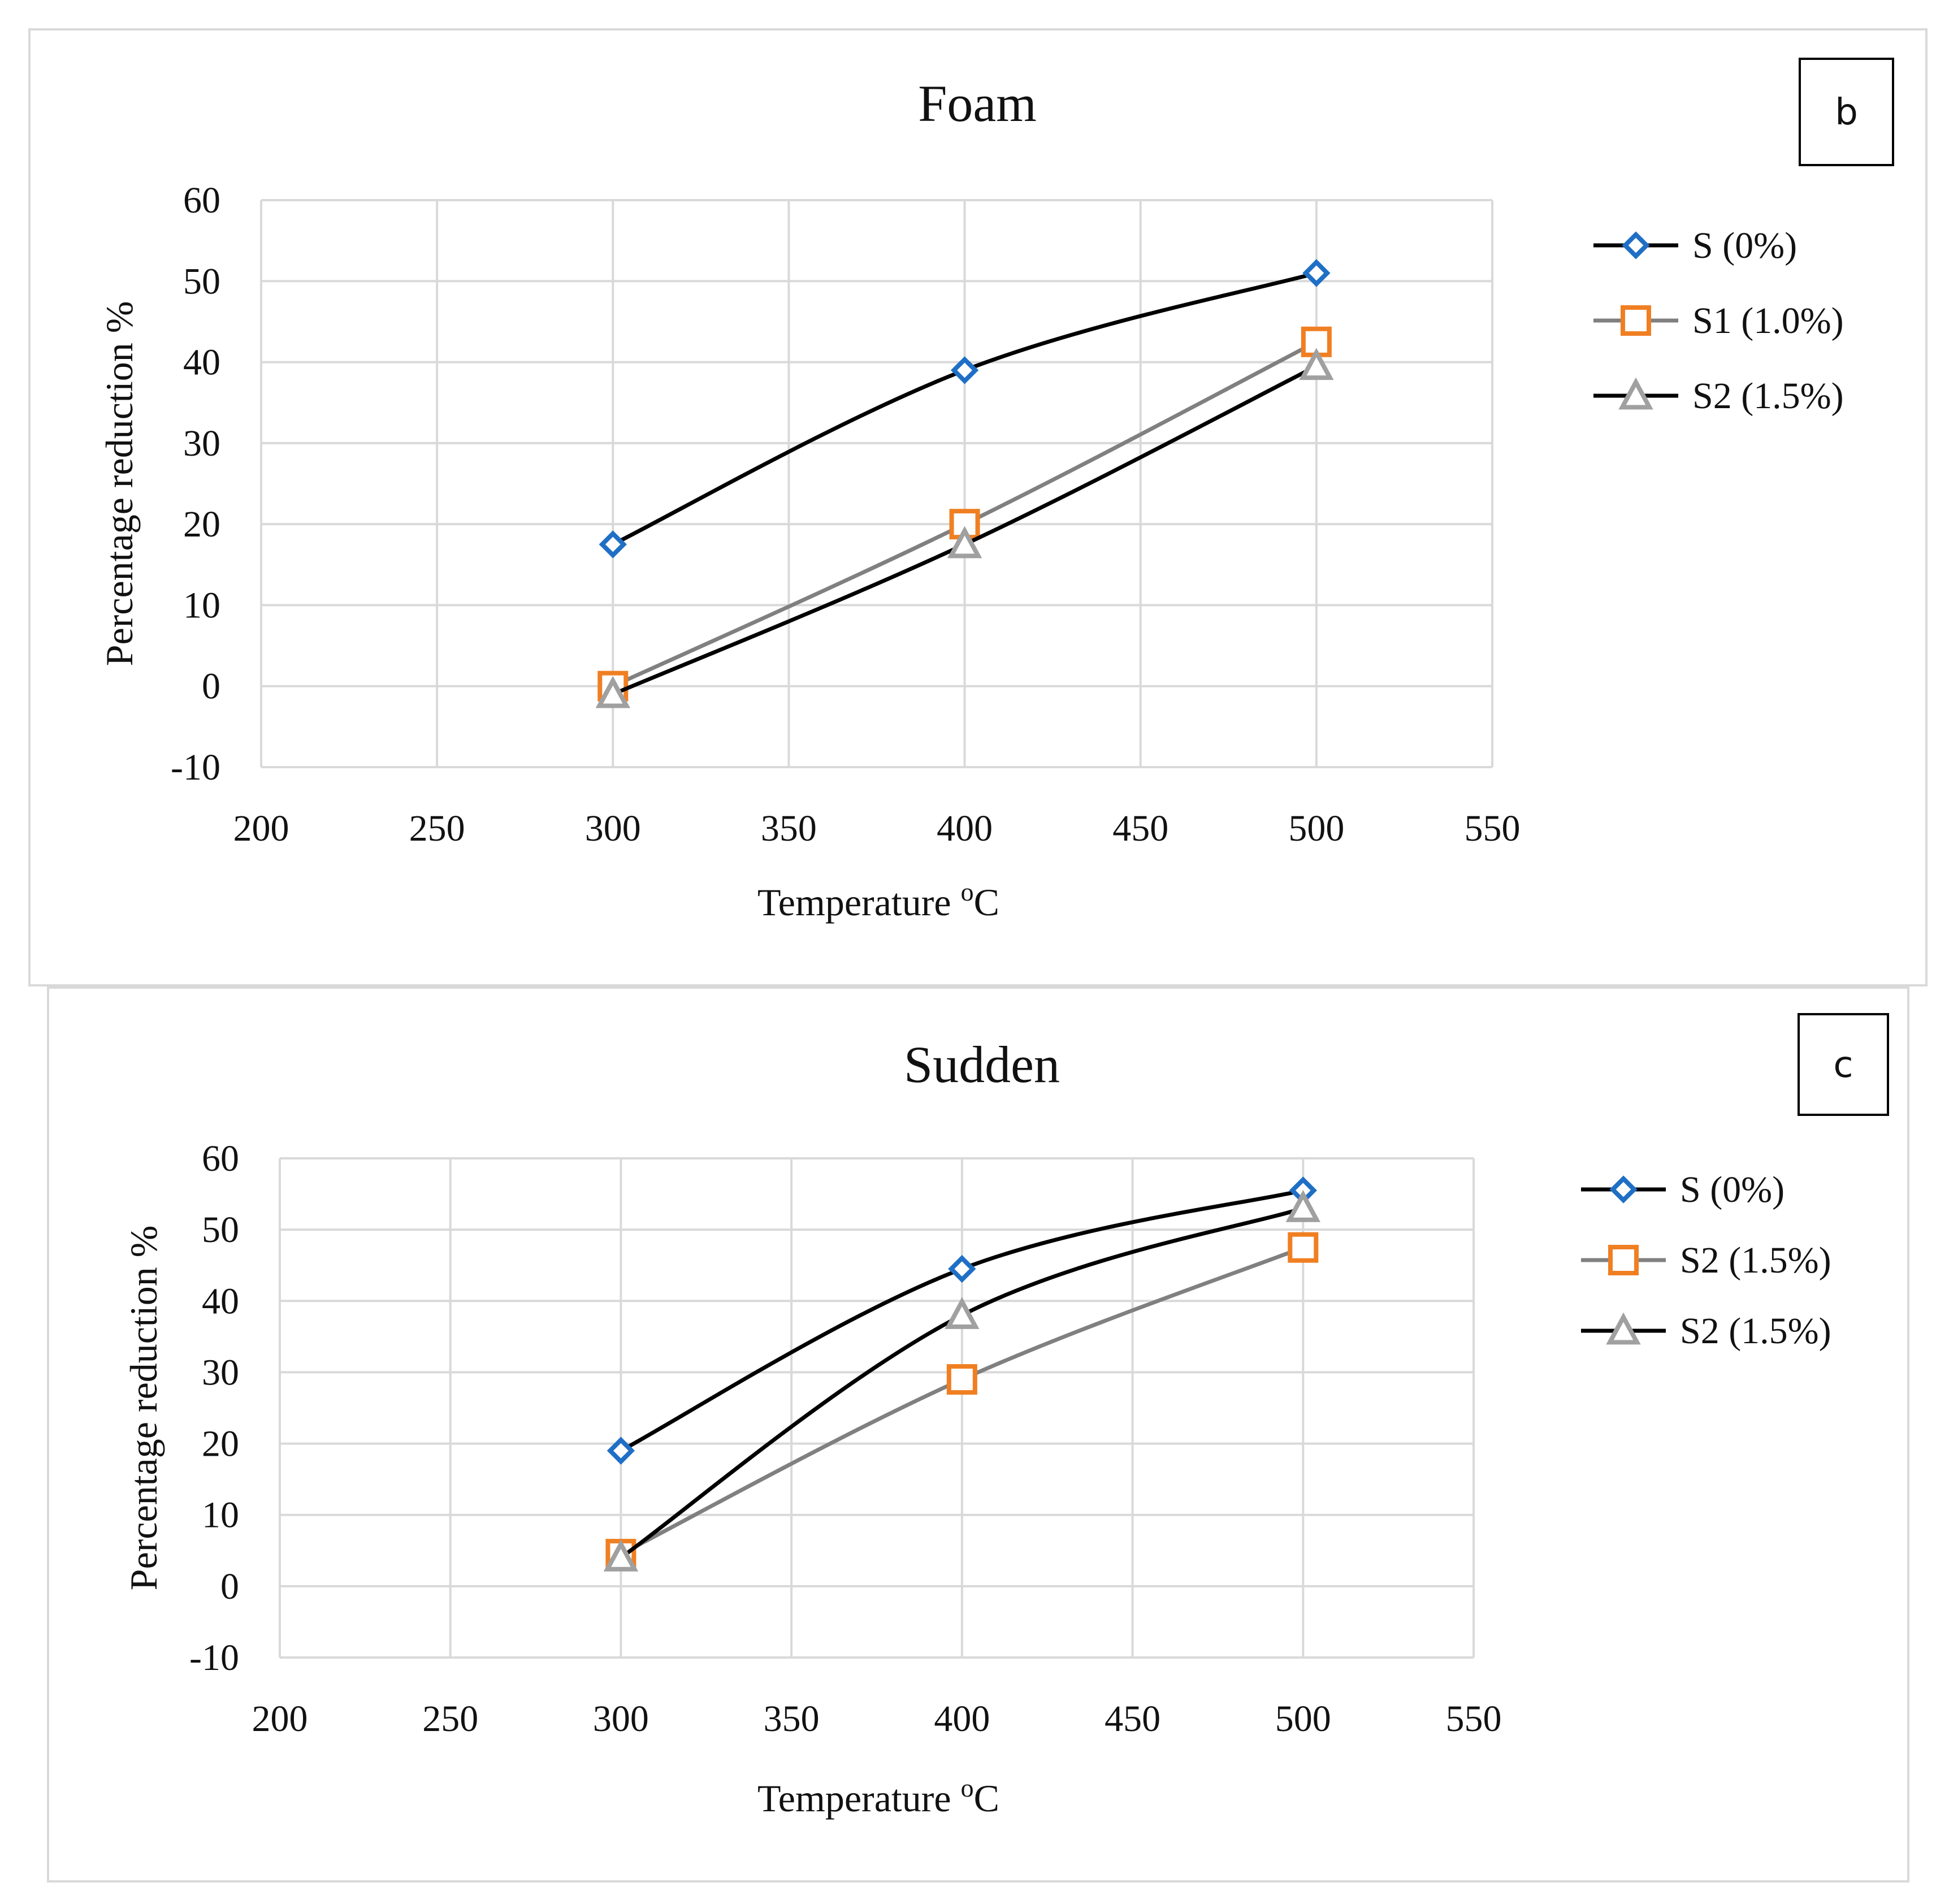  I want to click on chart-title: Sudden, so click(982, 1064).